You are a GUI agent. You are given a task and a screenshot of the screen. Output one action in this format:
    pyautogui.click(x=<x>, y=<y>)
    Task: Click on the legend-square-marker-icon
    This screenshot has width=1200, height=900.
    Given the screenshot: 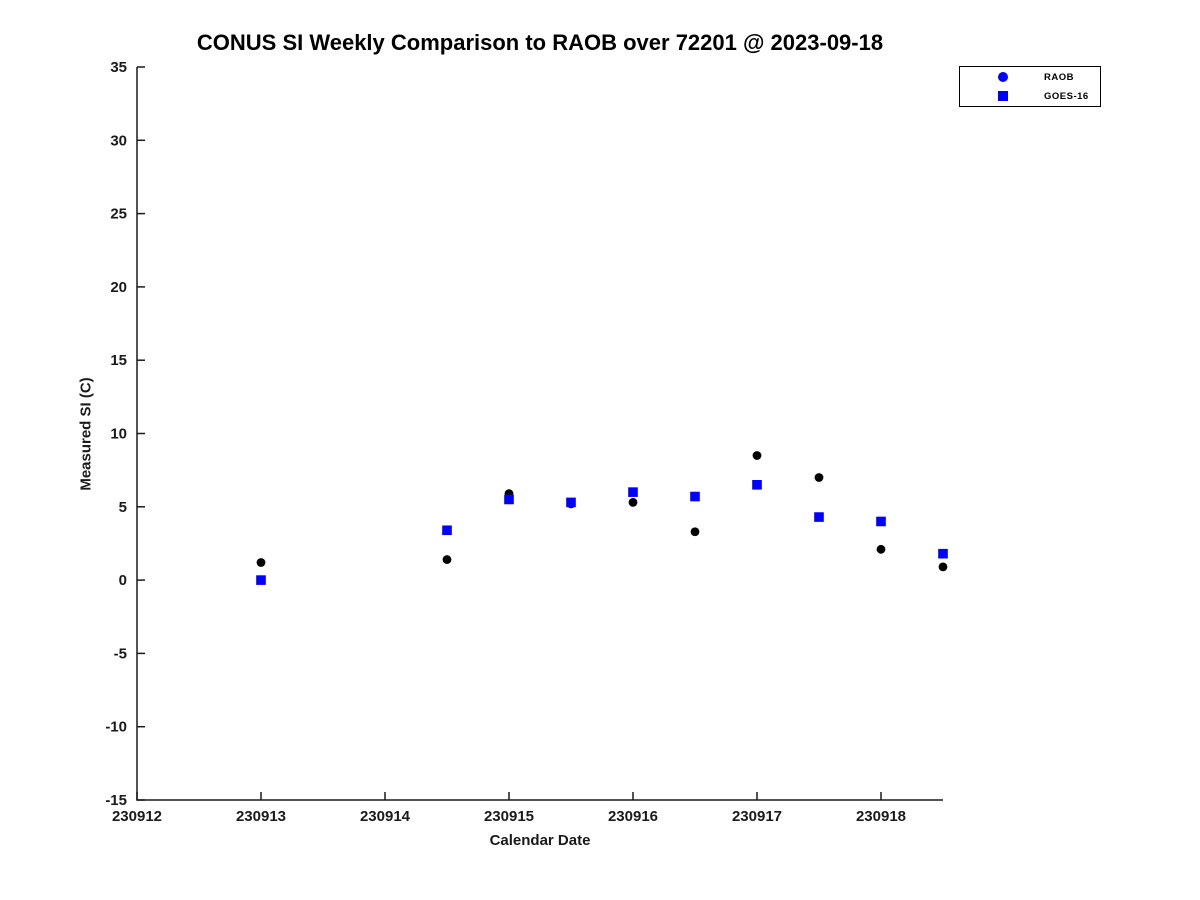 What is the action you would take?
    pyautogui.click(x=1003, y=96)
    